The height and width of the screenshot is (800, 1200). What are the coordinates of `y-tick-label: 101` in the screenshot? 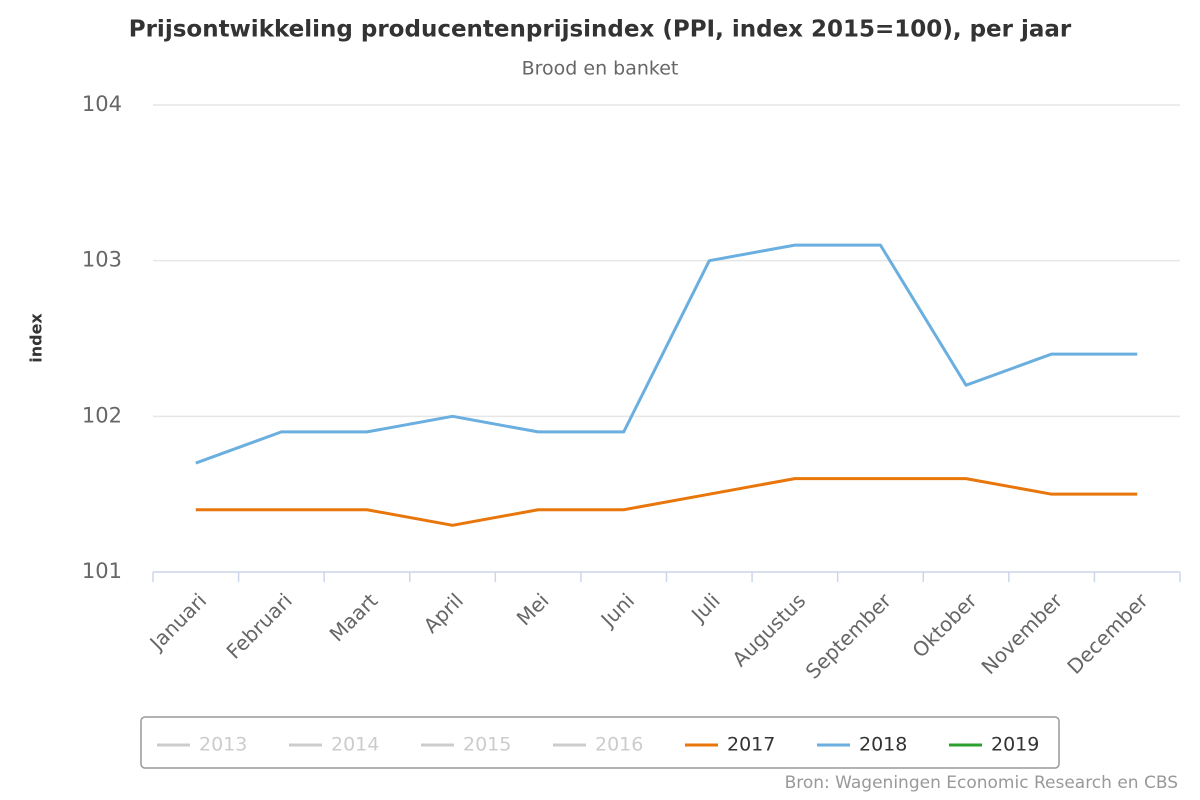 It's located at (102, 571).